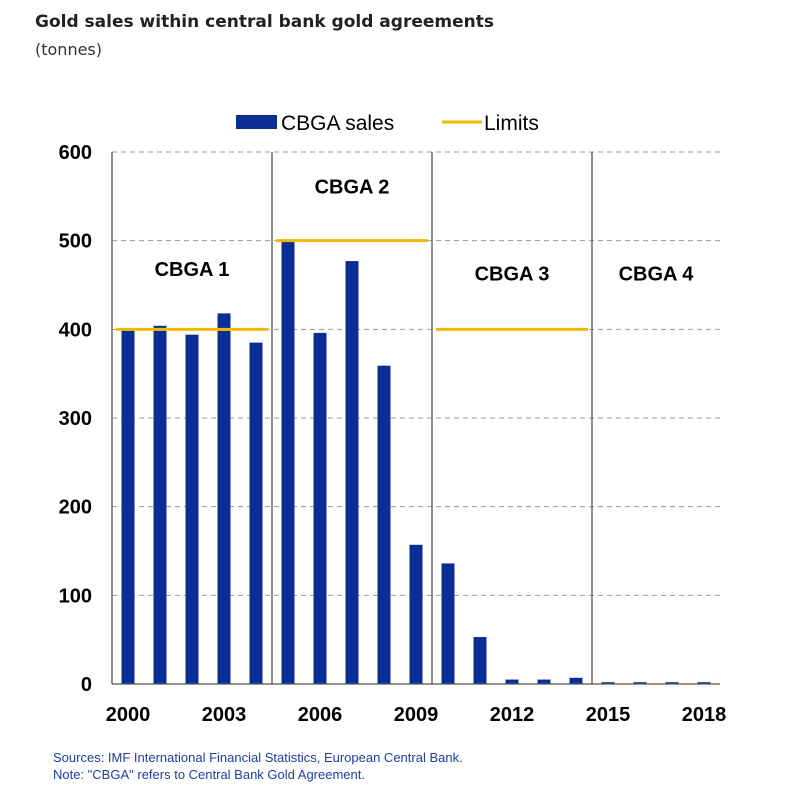  What do you see at coordinates (704, 715) in the screenshot?
I see `x-tick-label: 2018` at bounding box center [704, 715].